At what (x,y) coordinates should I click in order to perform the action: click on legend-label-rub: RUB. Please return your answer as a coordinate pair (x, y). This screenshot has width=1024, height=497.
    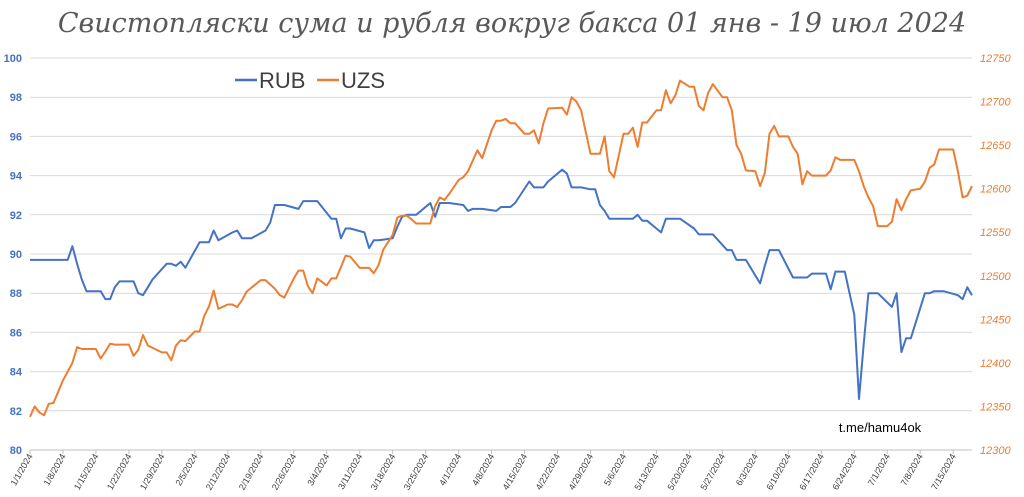
    Looking at the image, I should click on (282, 80).